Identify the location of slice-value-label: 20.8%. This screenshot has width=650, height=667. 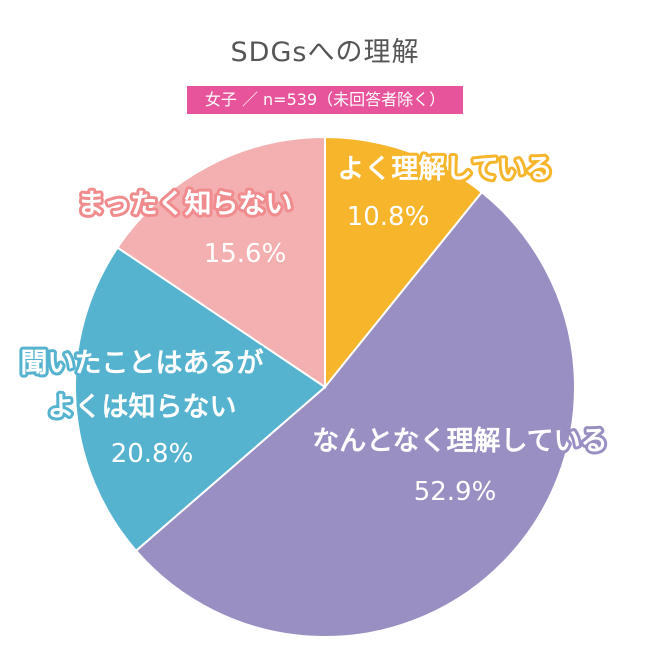
(152, 454).